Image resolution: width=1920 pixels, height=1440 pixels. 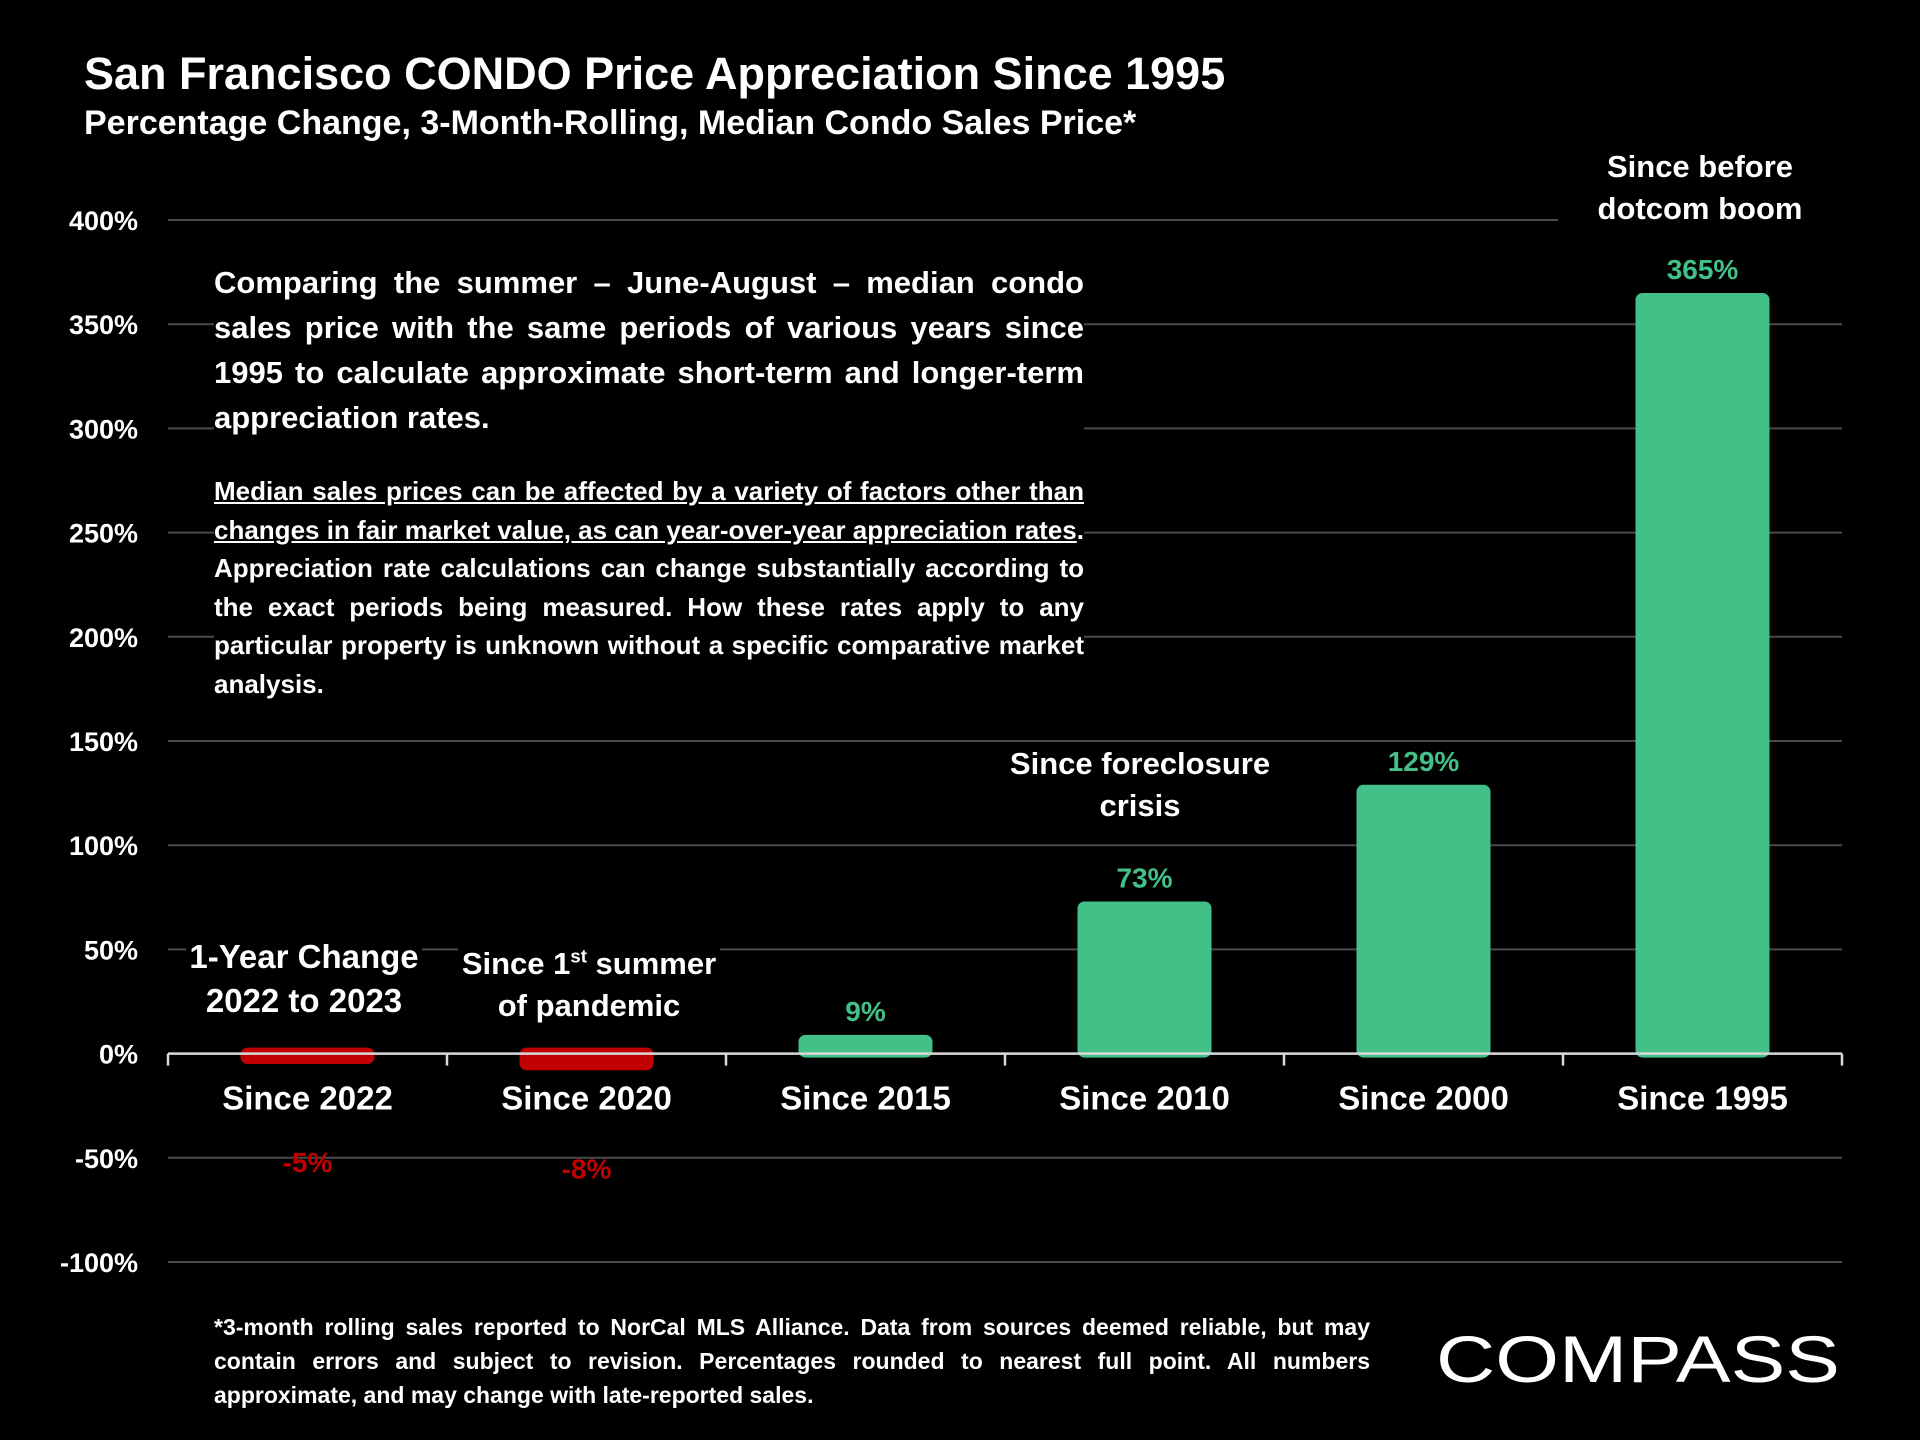 What do you see at coordinates (118, 1055) in the screenshot?
I see `y-tick-label: 0%` at bounding box center [118, 1055].